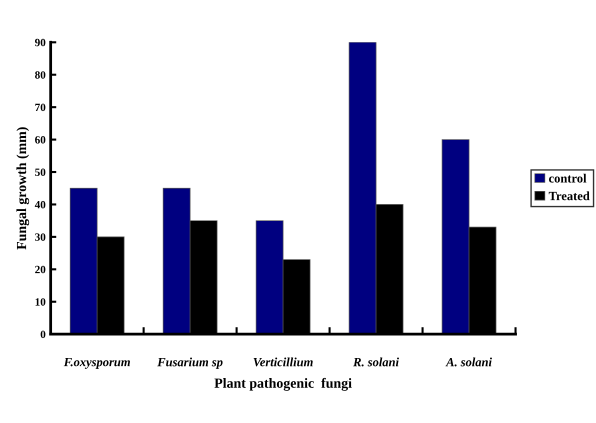 This screenshot has width=596, height=423. What do you see at coordinates (40, 42) in the screenshot?
I see `y-tick-label: 90` at bounding box center [40, 42].